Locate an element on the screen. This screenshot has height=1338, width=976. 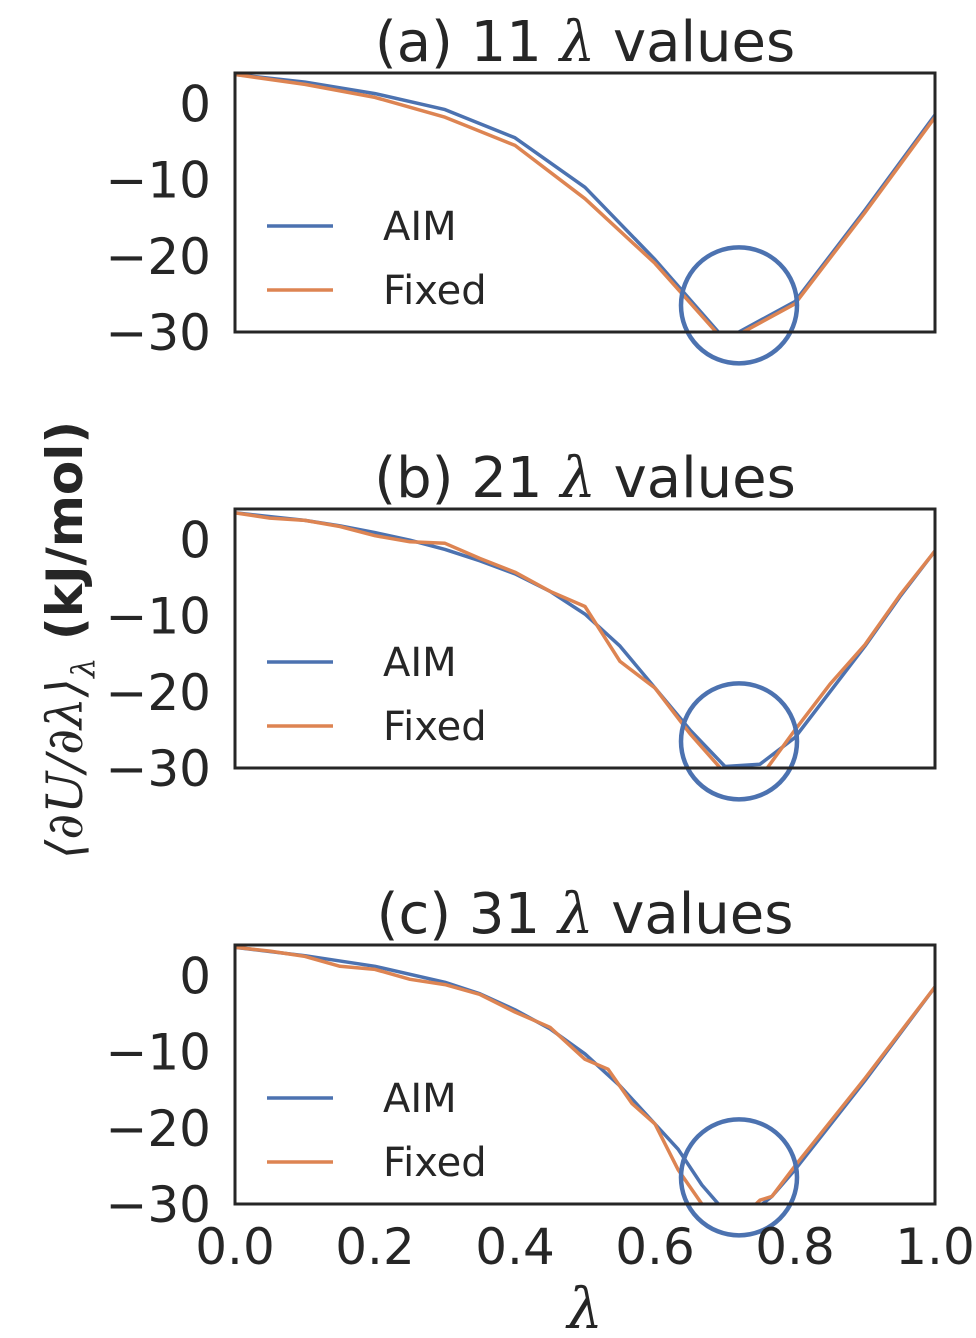
x-tick-label: 0.0 is located at coordinates (235, 1247).